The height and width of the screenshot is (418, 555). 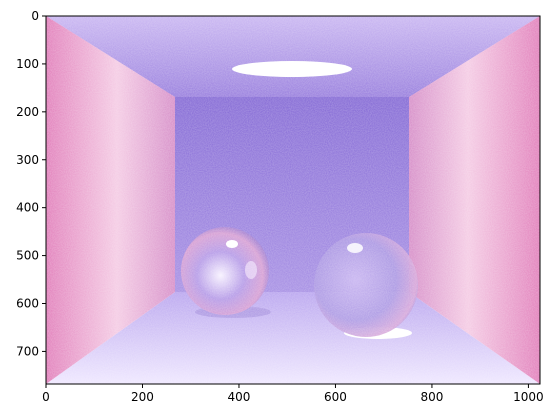 I want to click on y-tick-label: 700, so click(x=27, y=351).